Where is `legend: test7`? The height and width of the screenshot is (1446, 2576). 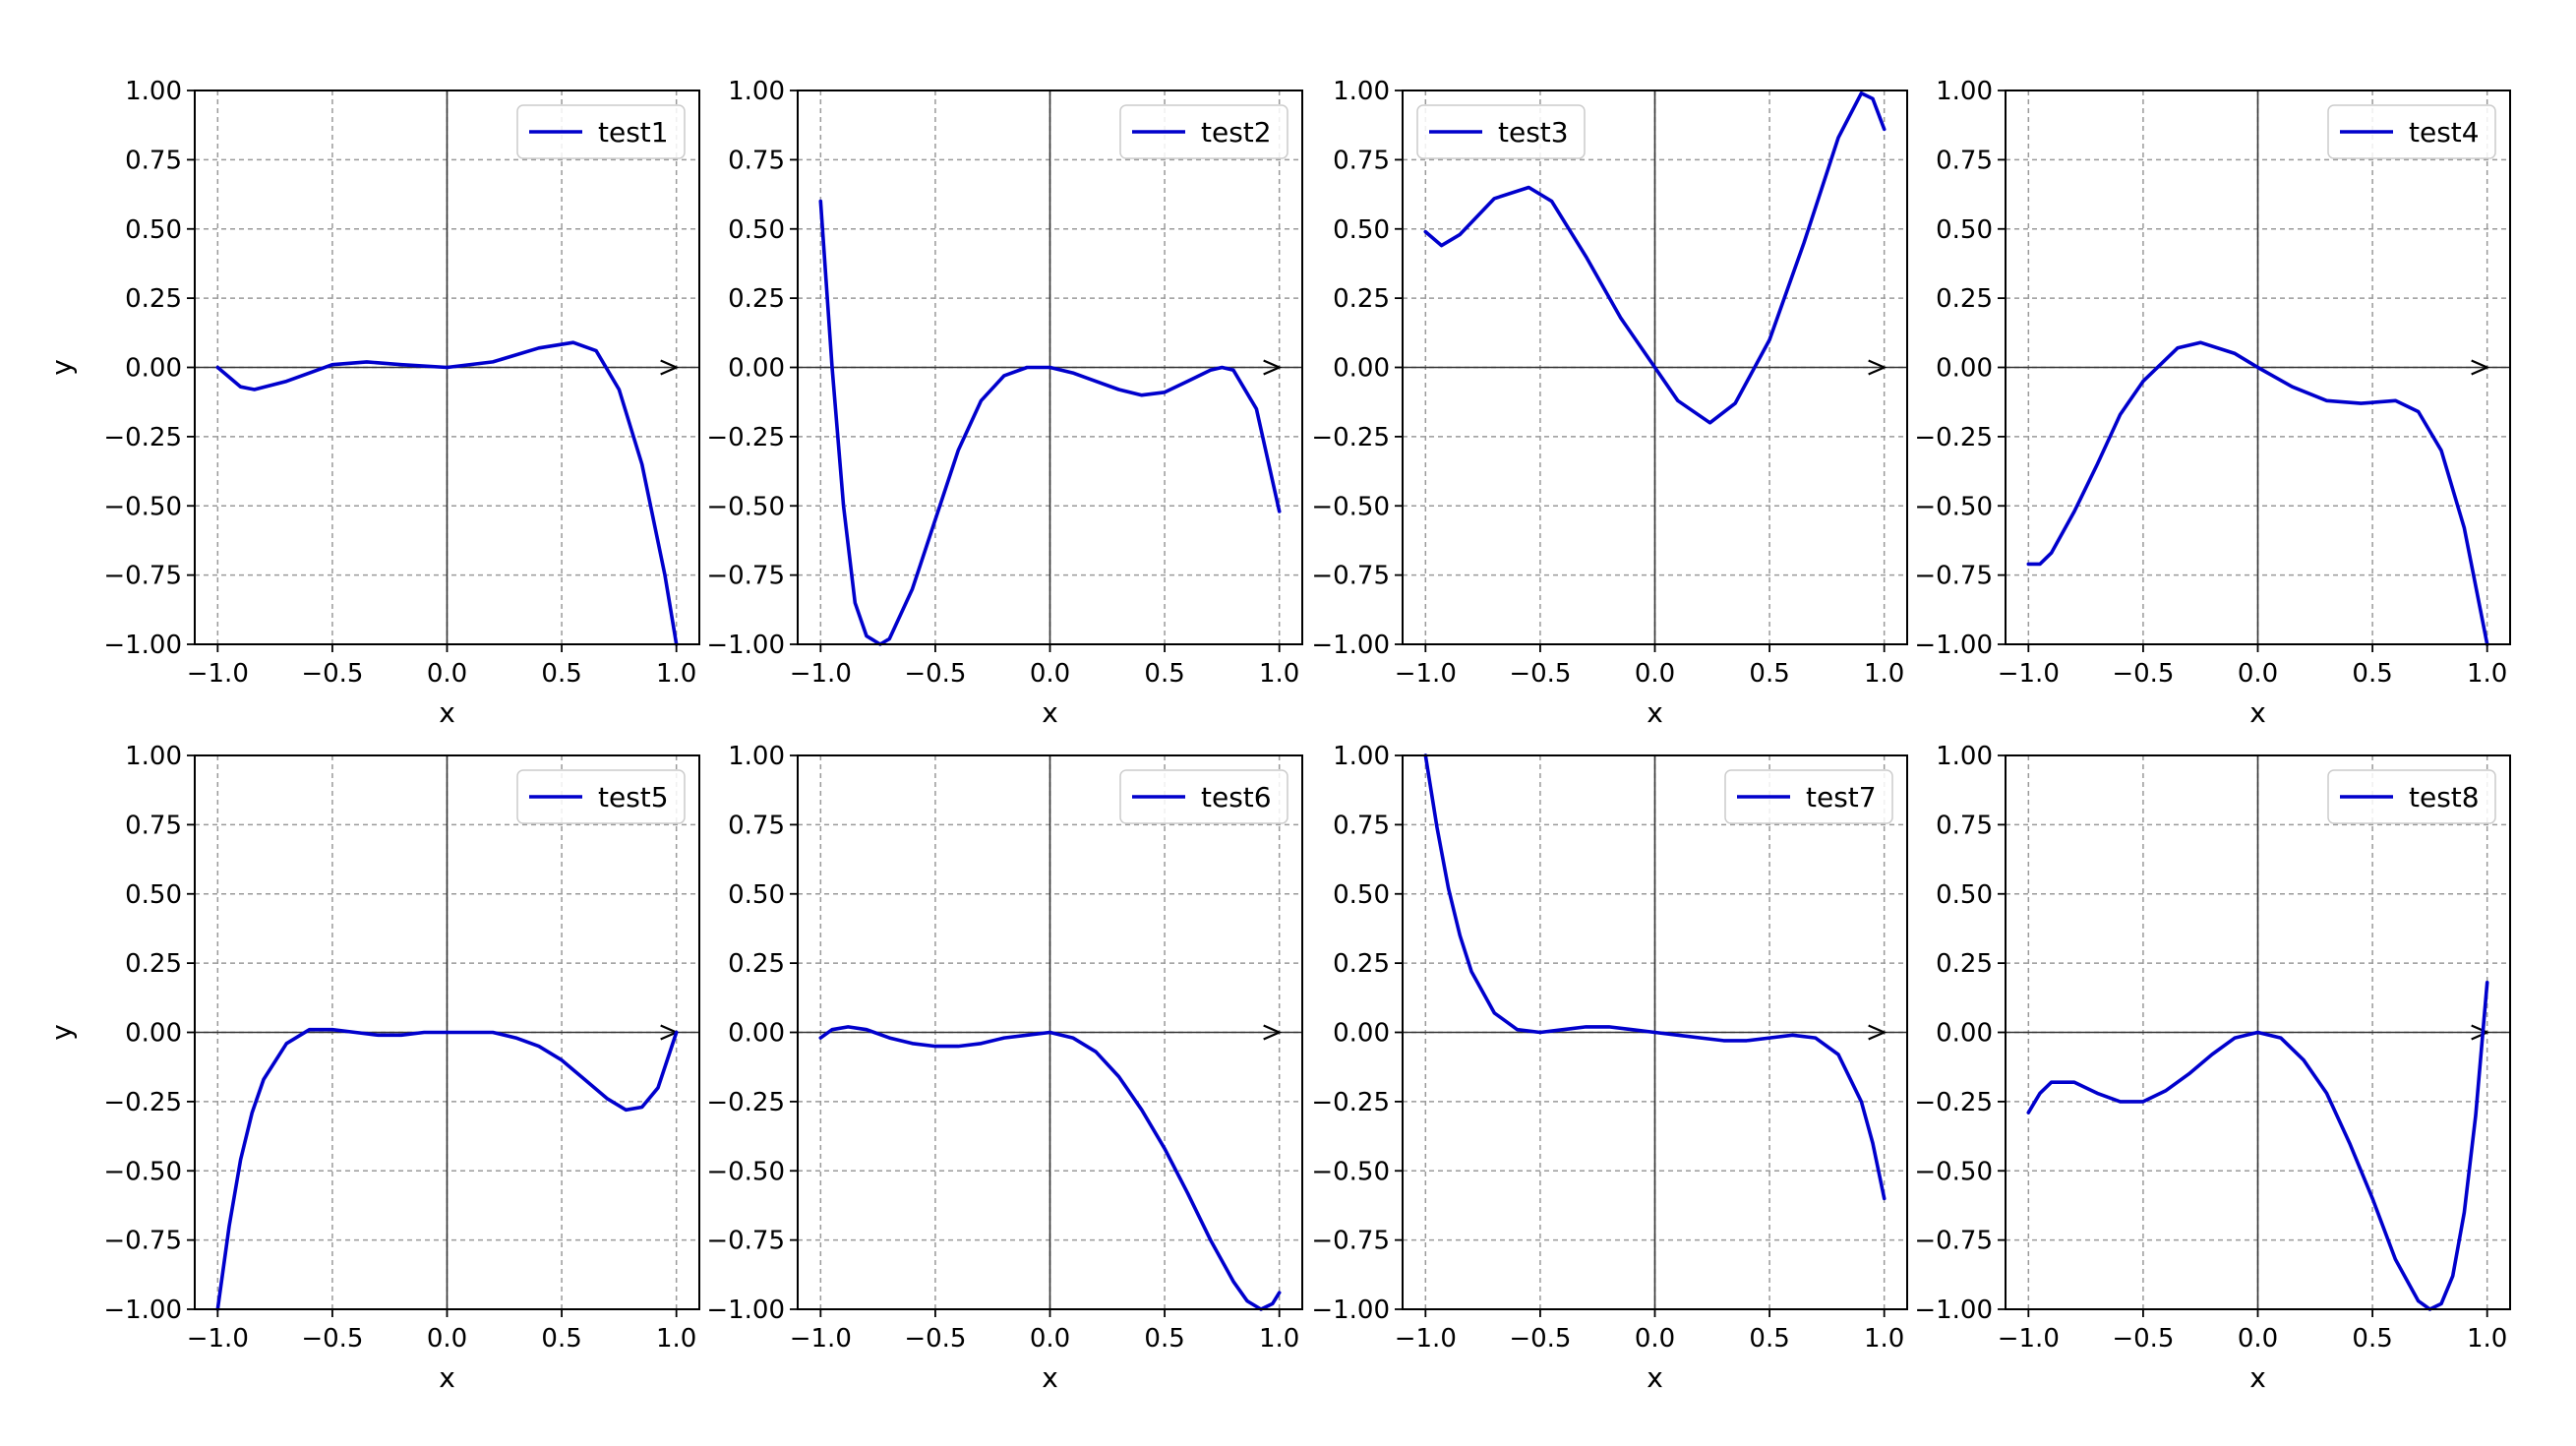 legend: test7 is located at coordinates (1808, 796).